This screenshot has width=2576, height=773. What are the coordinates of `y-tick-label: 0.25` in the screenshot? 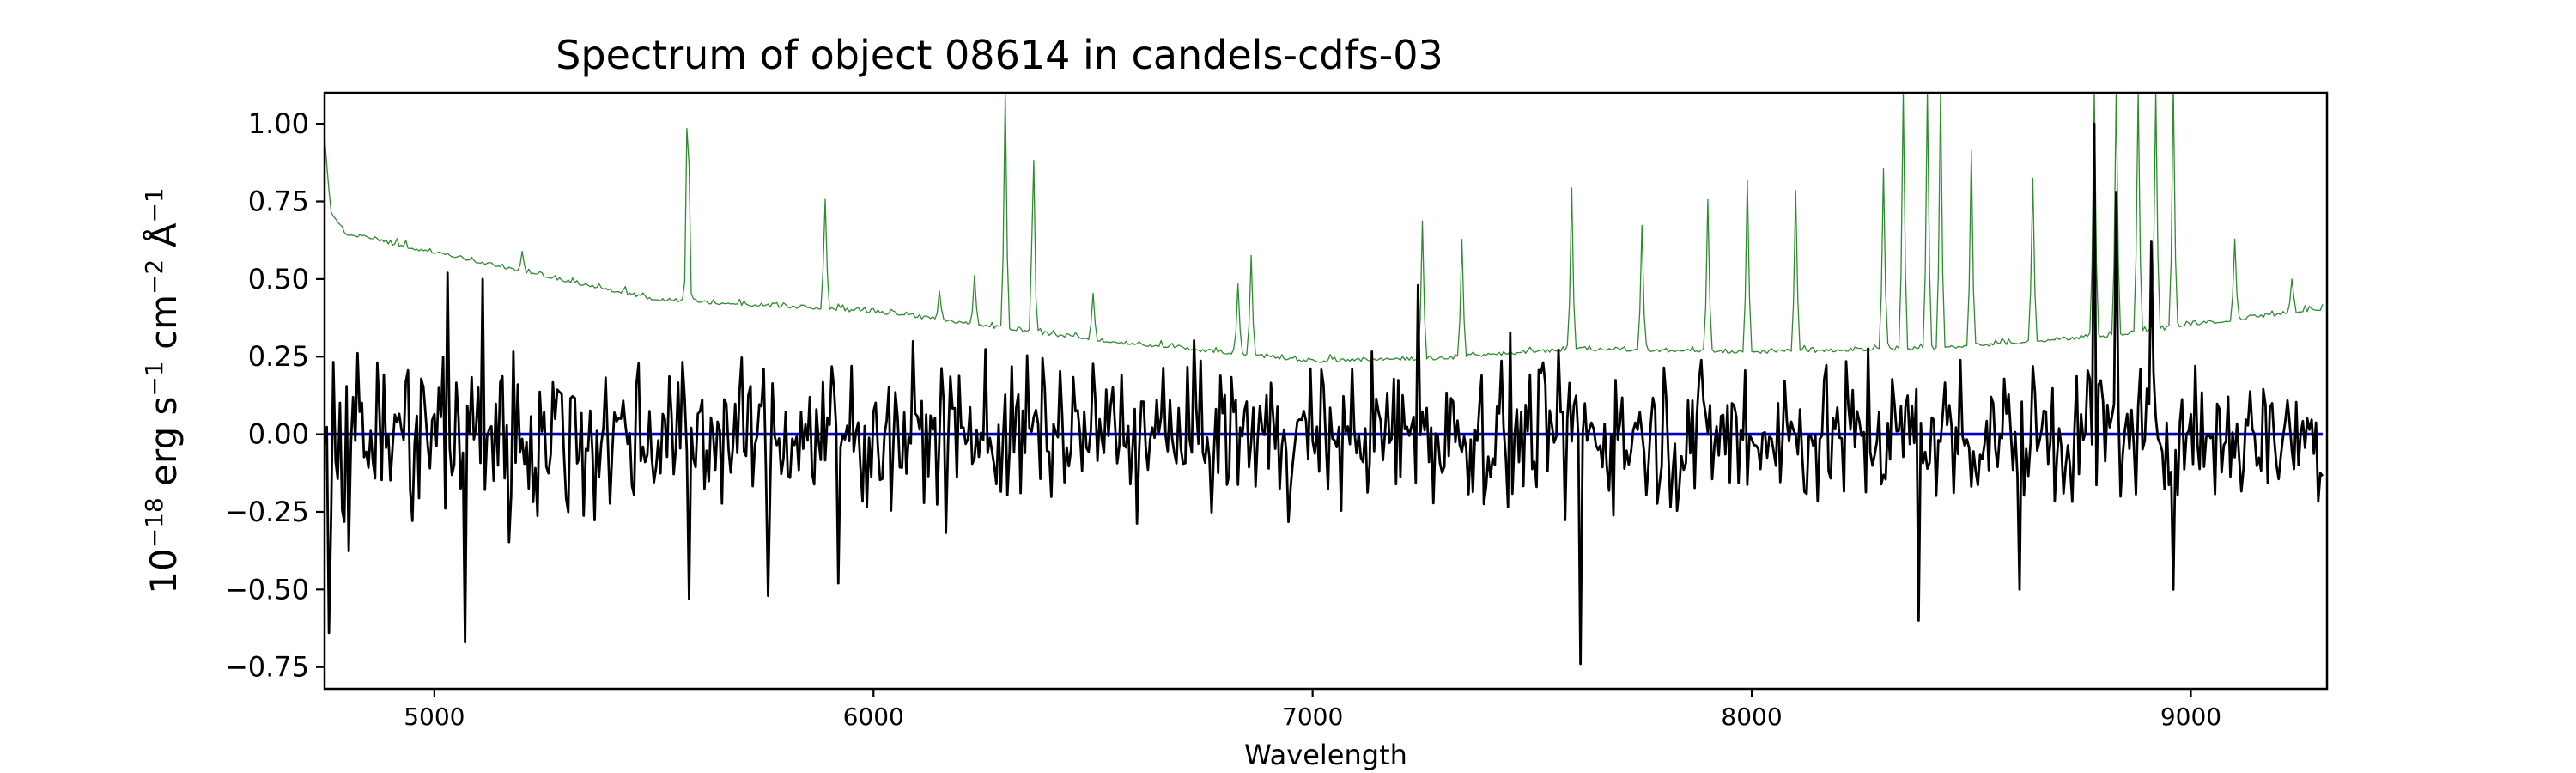 It's located at (279, 356).